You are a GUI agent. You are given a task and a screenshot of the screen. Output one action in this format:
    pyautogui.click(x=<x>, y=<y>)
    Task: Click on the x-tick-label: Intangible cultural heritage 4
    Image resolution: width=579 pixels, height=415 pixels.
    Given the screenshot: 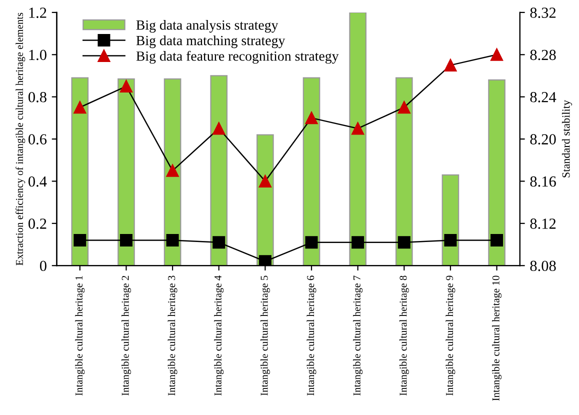 What is the action you would take?
    pyautogui.click(x=219, y=335)
    